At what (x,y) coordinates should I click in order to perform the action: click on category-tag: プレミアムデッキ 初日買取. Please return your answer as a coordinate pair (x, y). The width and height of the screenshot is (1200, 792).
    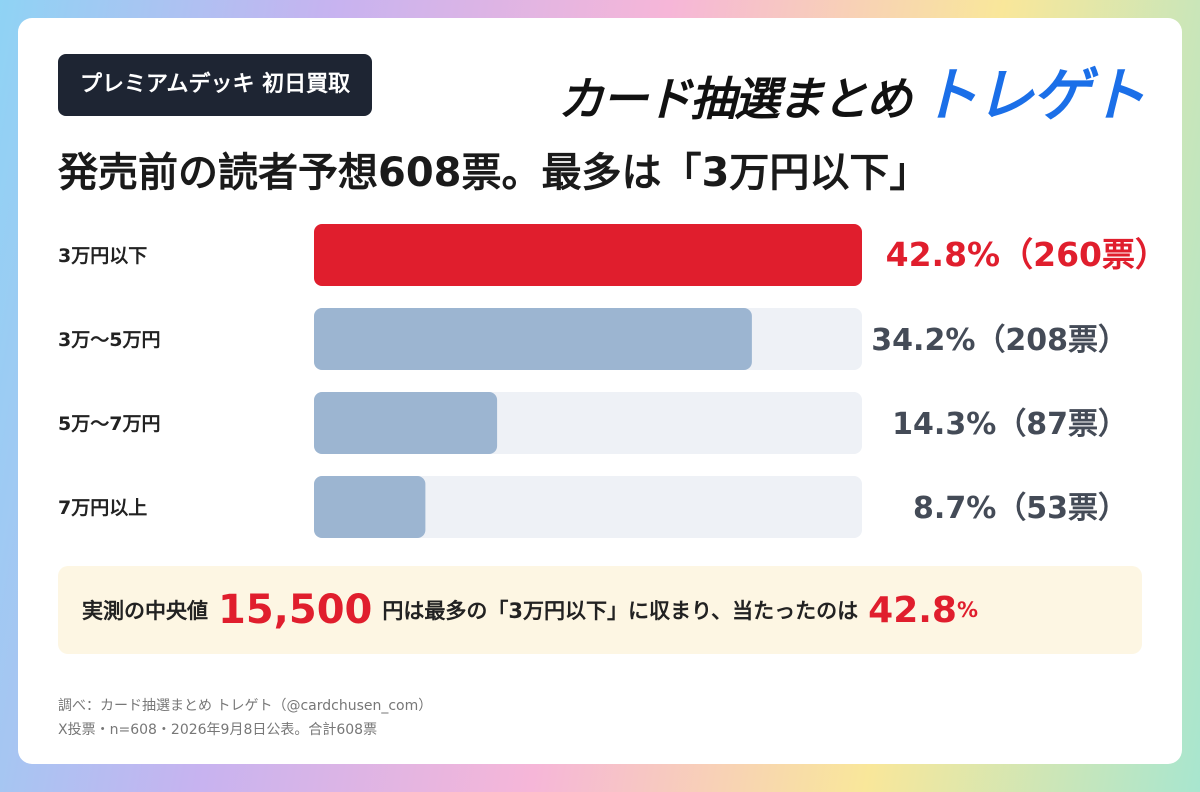
    Looking at the image, I should click on (215, 85).